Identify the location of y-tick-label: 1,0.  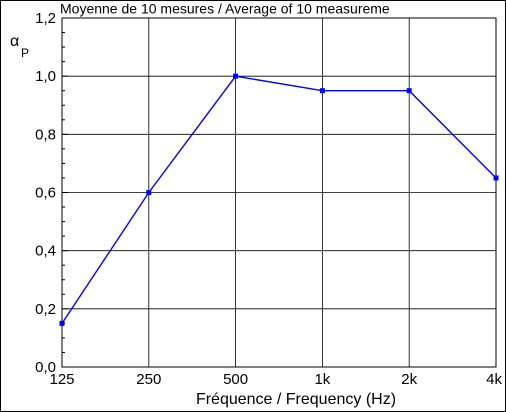
(45, 76).